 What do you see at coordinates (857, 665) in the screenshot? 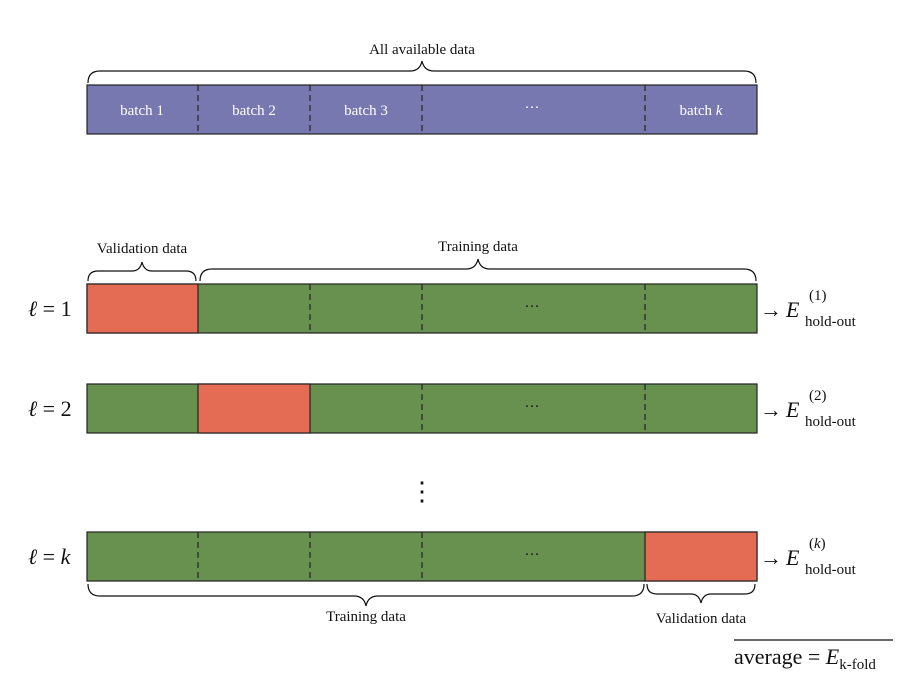
I see `average-sub: k-fold` at bounding box center [857, 665].